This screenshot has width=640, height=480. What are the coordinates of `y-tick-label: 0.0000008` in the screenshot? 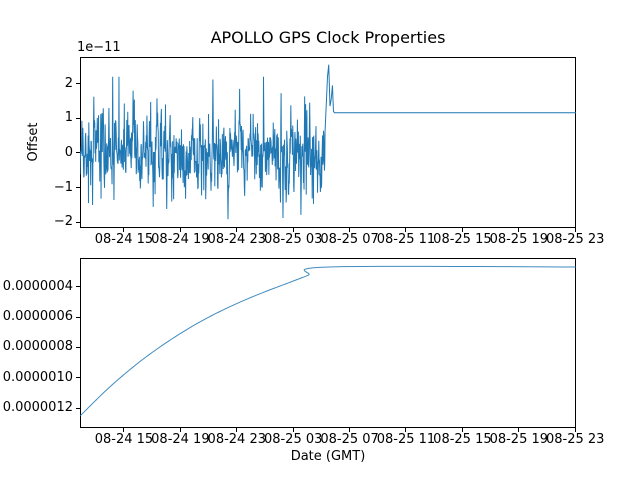 It's located at (37, 347).